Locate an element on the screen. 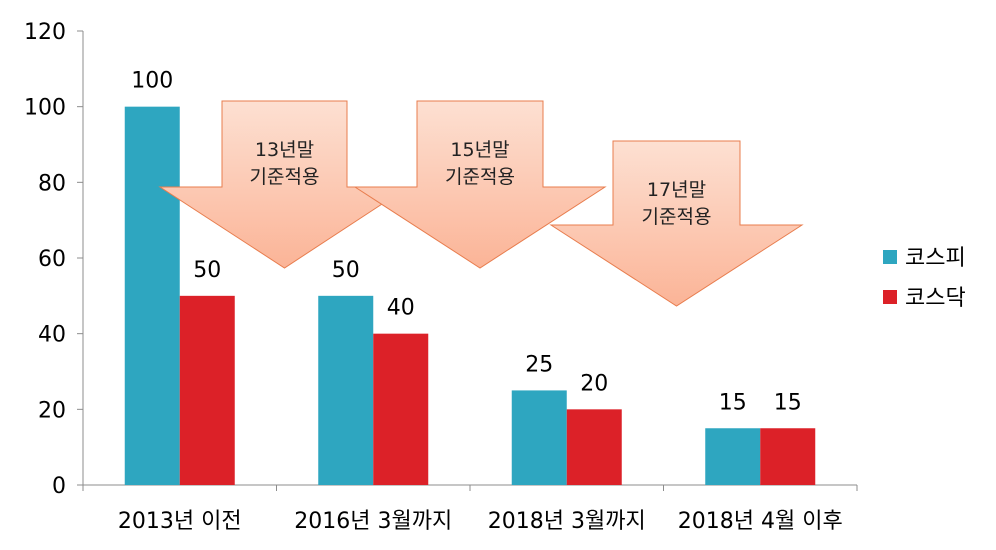 The image size is (996, 550). x-tick-label: 2016년 3월까지 is located at coordinates (373, 521).